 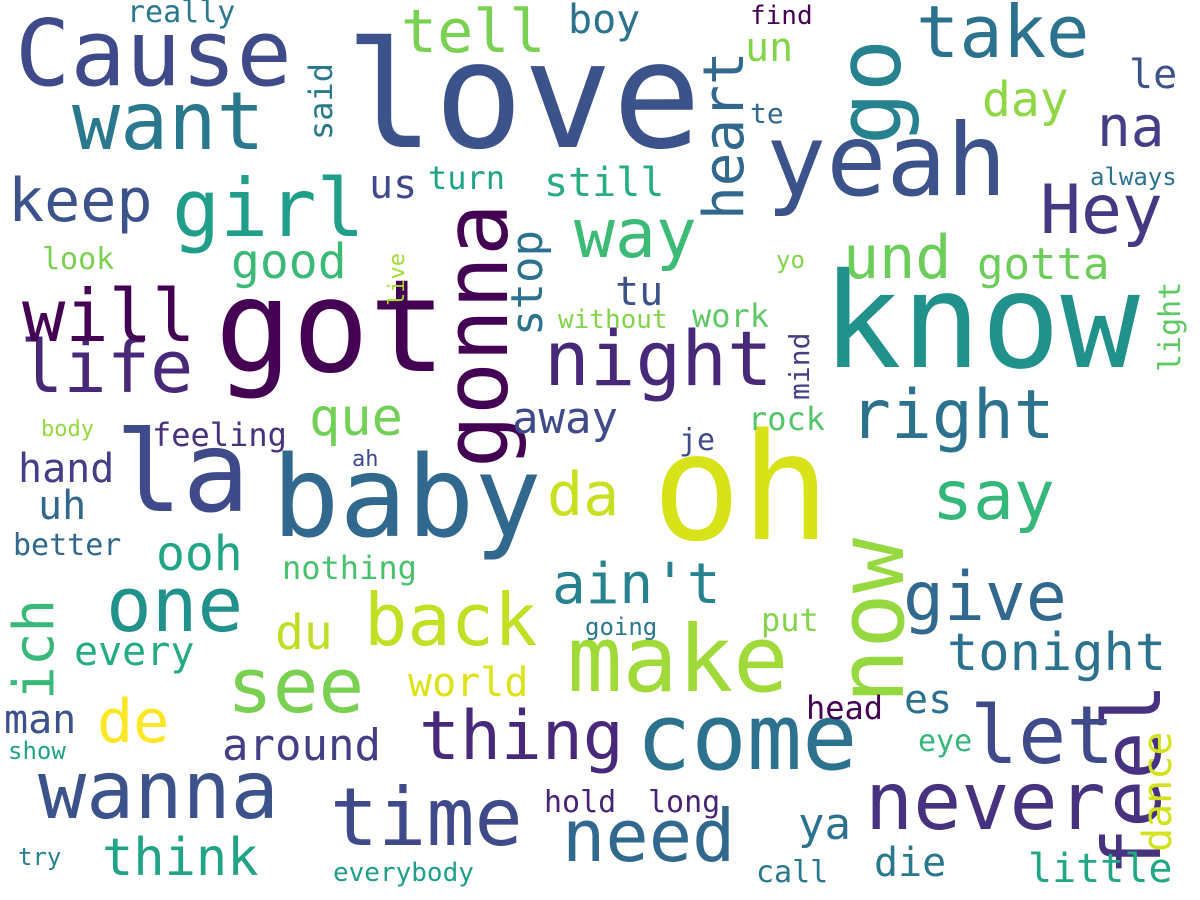 I want to click on word-eye: eye, so click(x=945, y=741).